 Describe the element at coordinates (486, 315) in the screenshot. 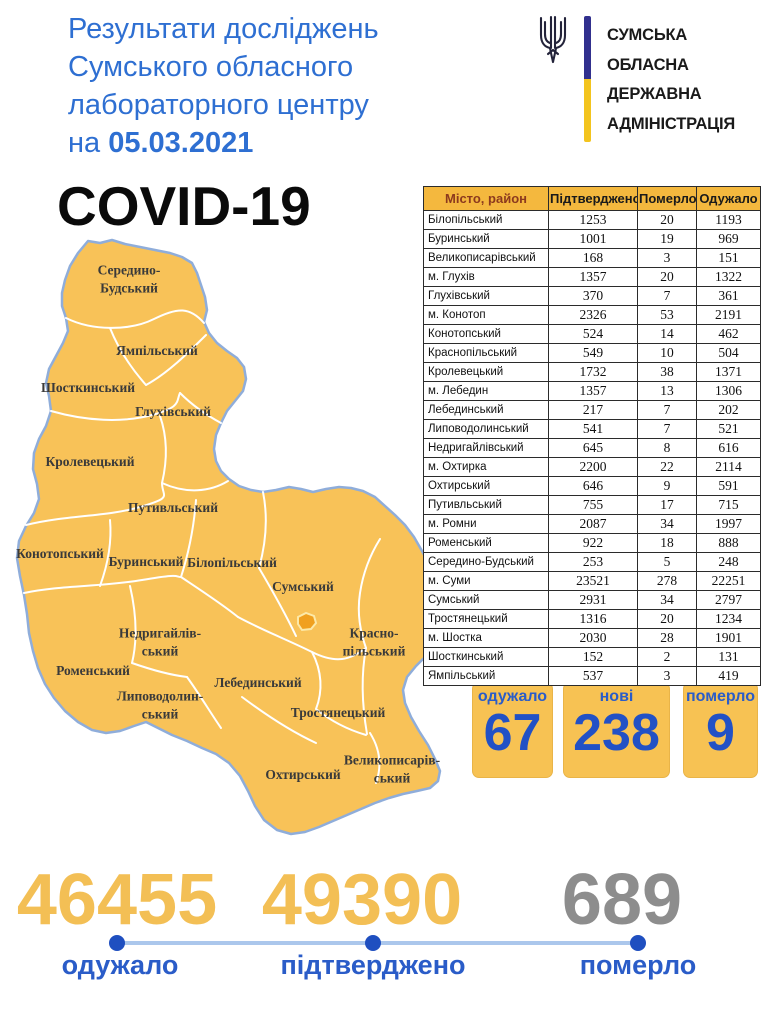

I see `district-name-cell: м. Конотоп` at that location.